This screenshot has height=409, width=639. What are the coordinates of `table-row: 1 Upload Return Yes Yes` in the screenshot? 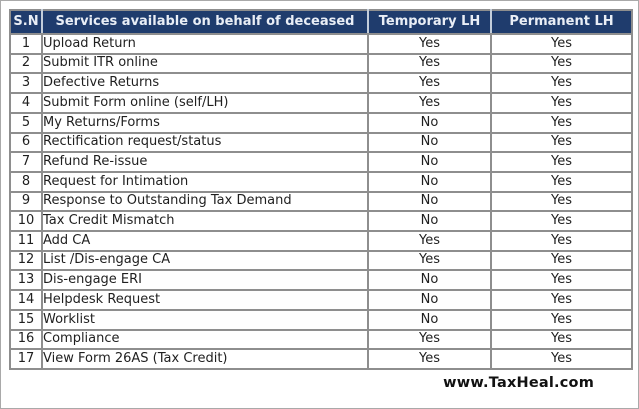 It's located at (321, 44).